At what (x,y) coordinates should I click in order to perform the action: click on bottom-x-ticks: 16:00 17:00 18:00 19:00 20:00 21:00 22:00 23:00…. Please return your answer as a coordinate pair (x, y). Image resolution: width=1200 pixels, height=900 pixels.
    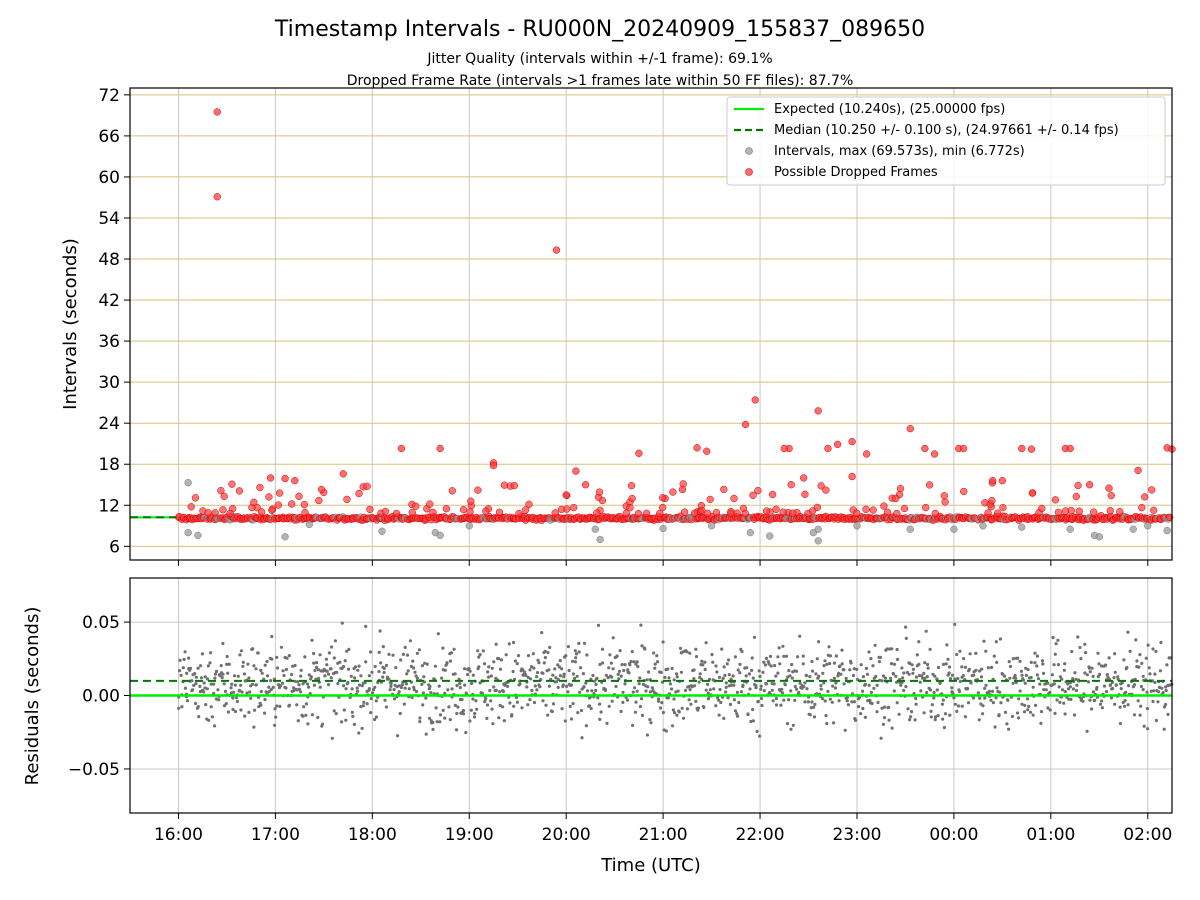
    Looking at the image, I should click on (663, 829).